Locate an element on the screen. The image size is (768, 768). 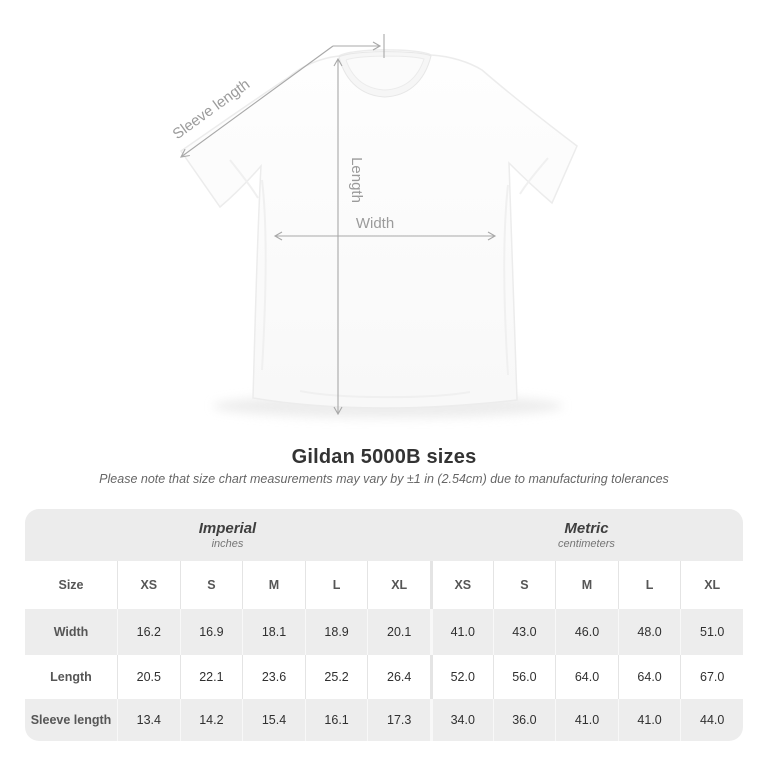
table-cell: 34.0 is located at coordinates (461, 720).